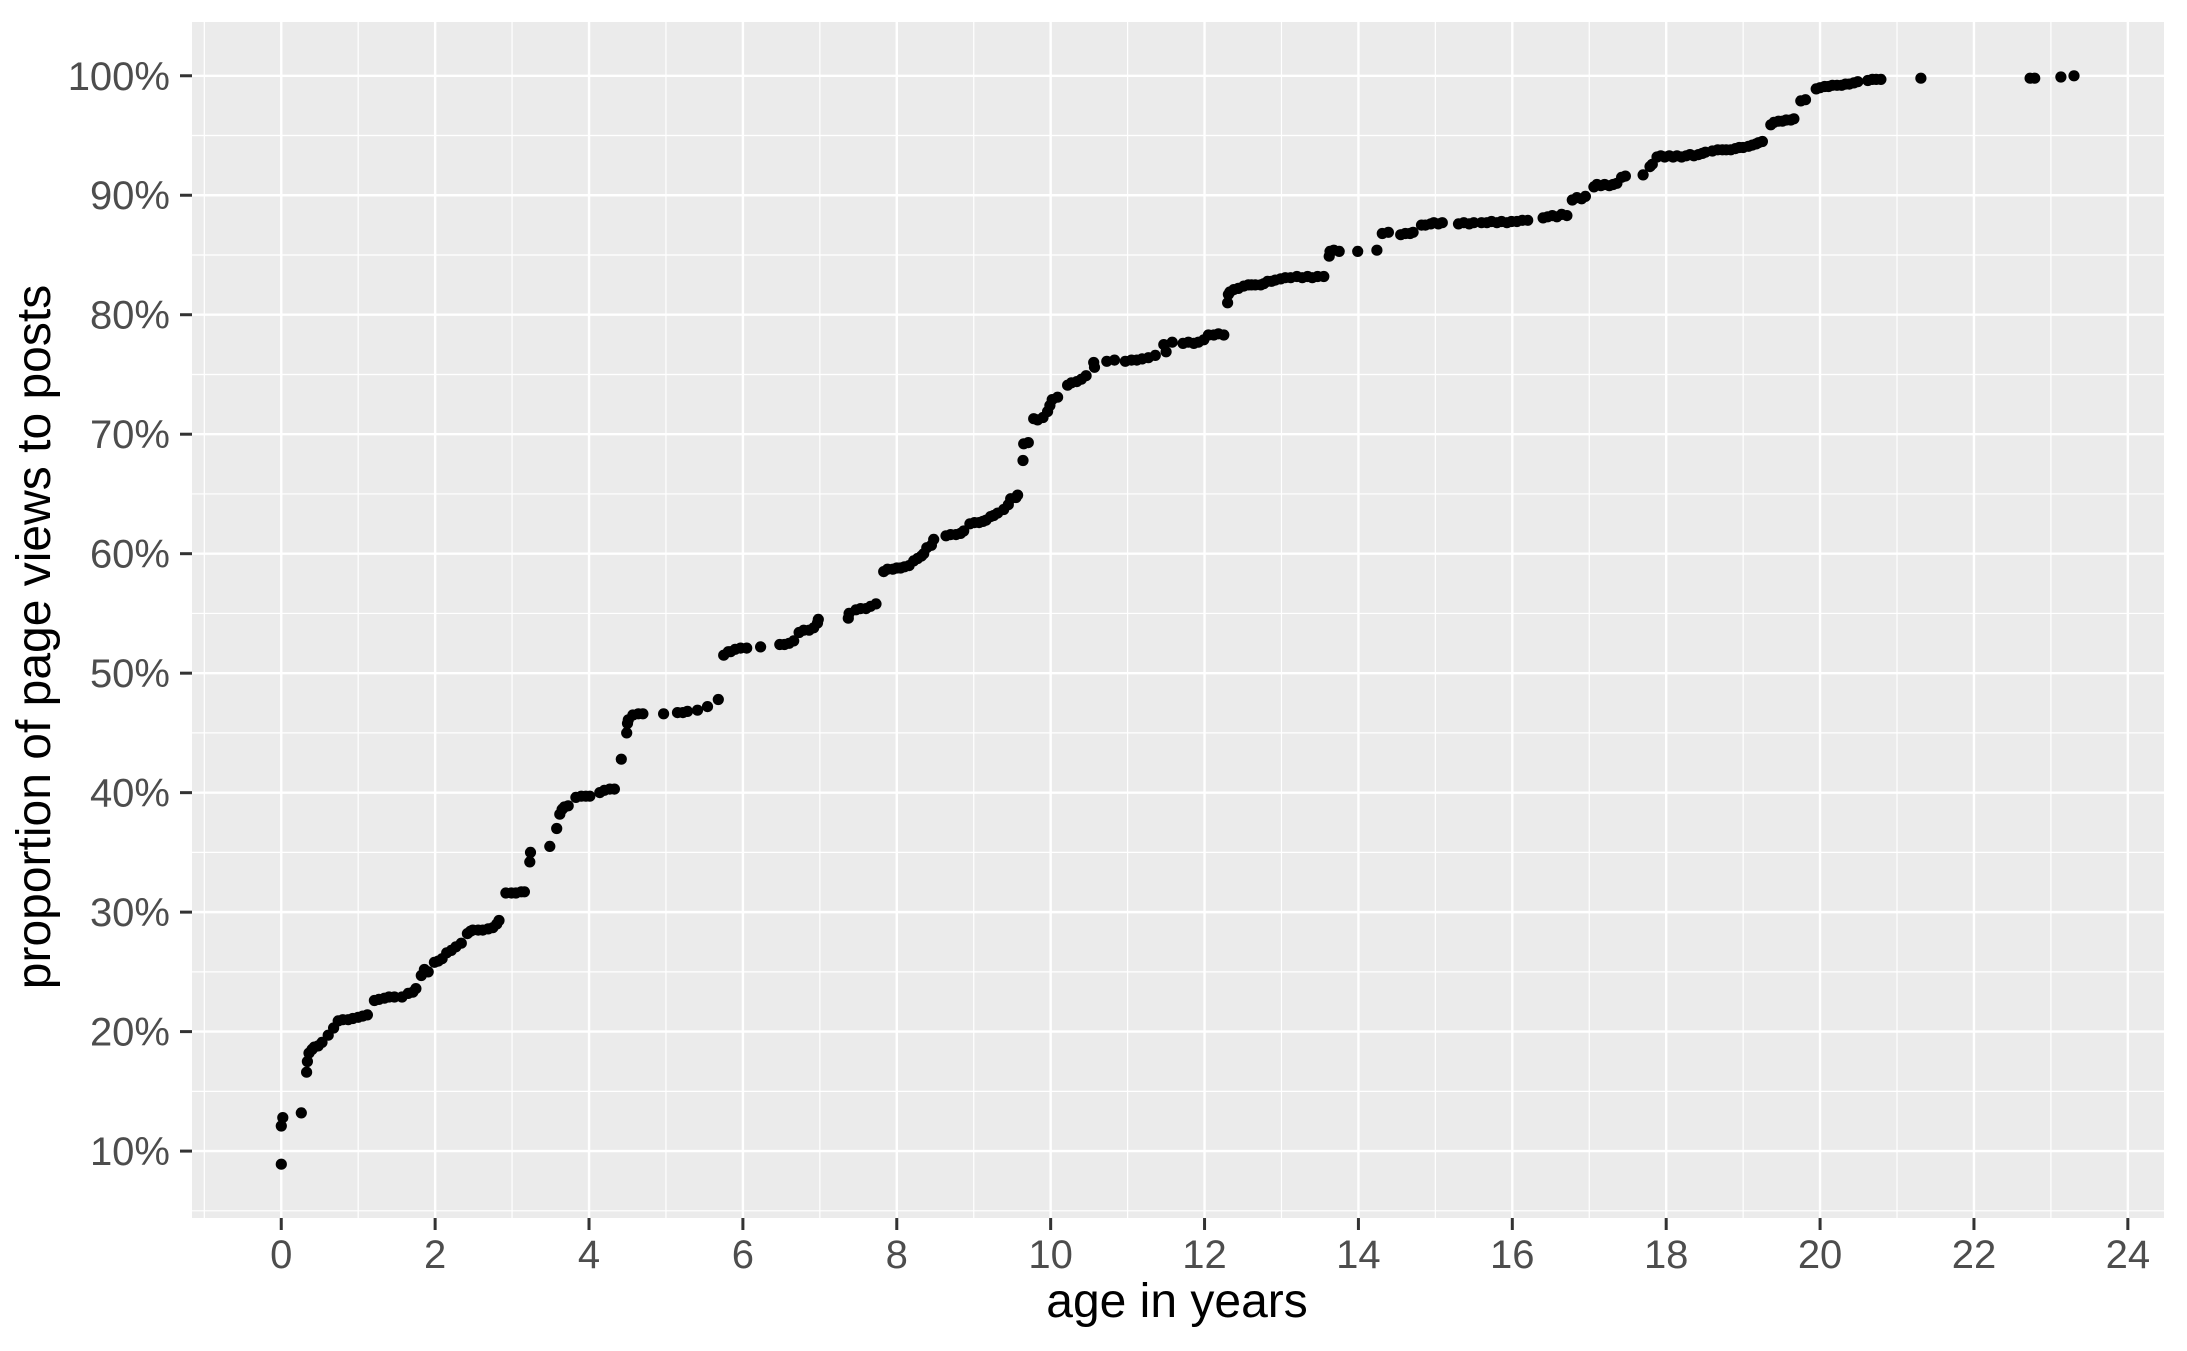 This screenshot has width=2187, height=1351. What do you see at coordinates (130, 435) in the screenshot?
I see `y-tick-label: 70%` at bounding box center [130, 435].